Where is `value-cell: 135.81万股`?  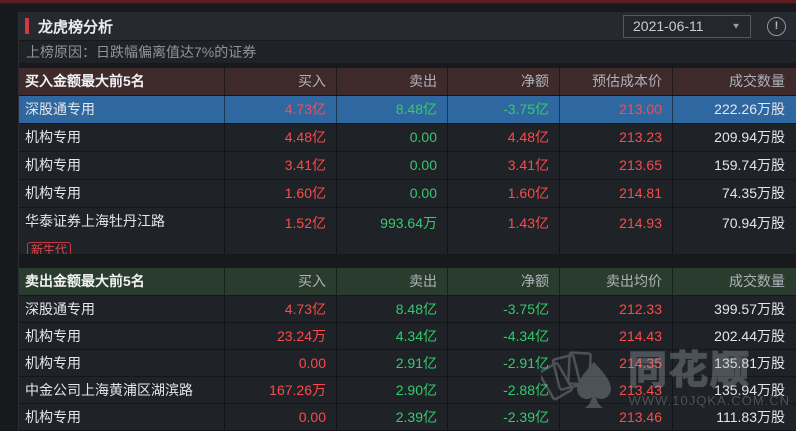
value-cell: 135.81万股 is located at coordinates (749, 363).